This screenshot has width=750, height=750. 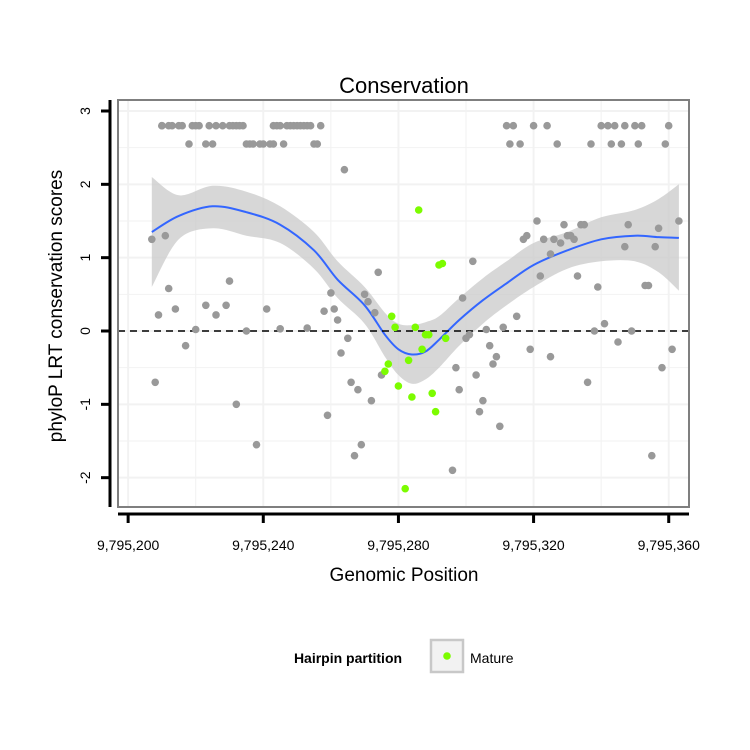 I want to click on y-tick-label: -1, so click(x=85, y=404).